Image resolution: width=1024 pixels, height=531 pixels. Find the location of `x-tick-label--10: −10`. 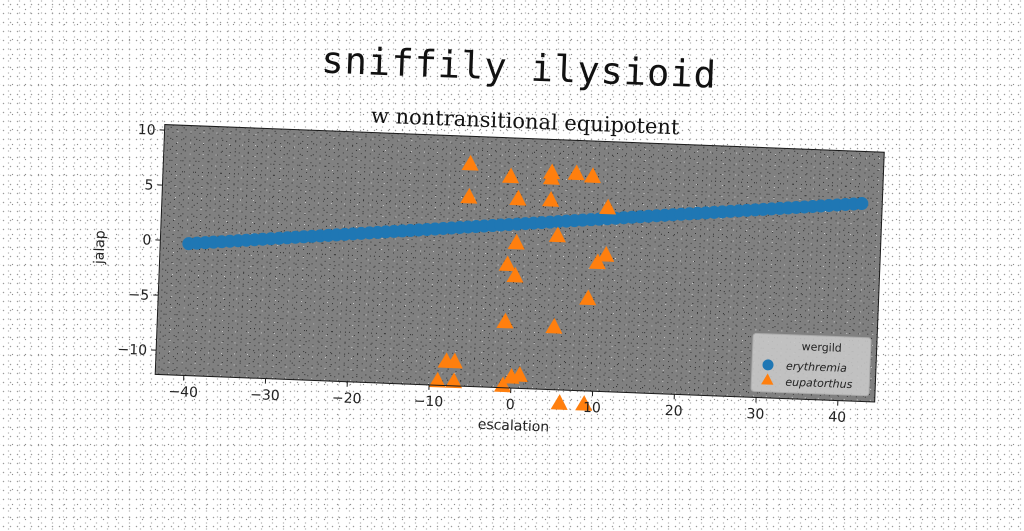

x-tick-label--10: −10 is located at coordinates (428, 401).